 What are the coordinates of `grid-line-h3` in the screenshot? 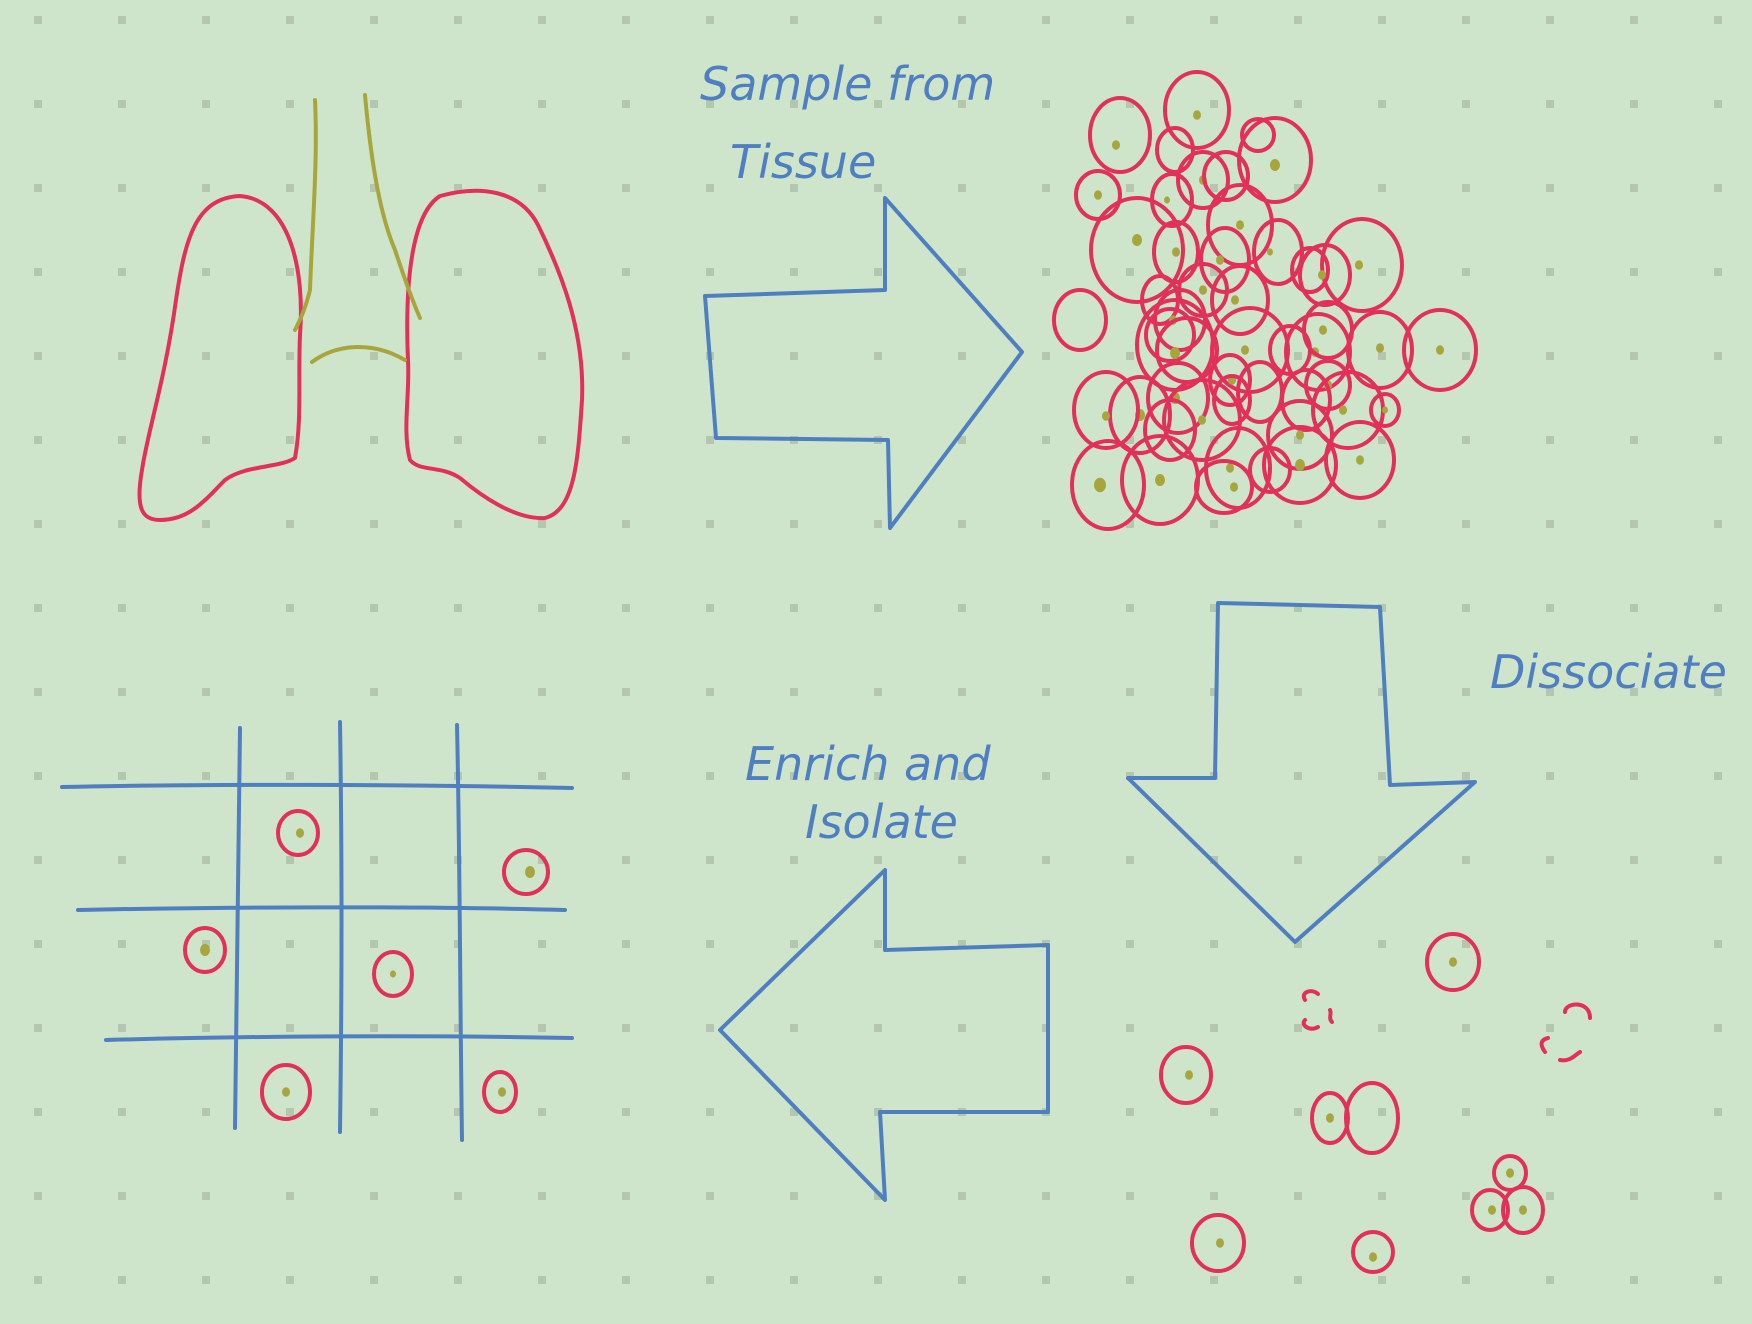 It's located at (339, 1038).